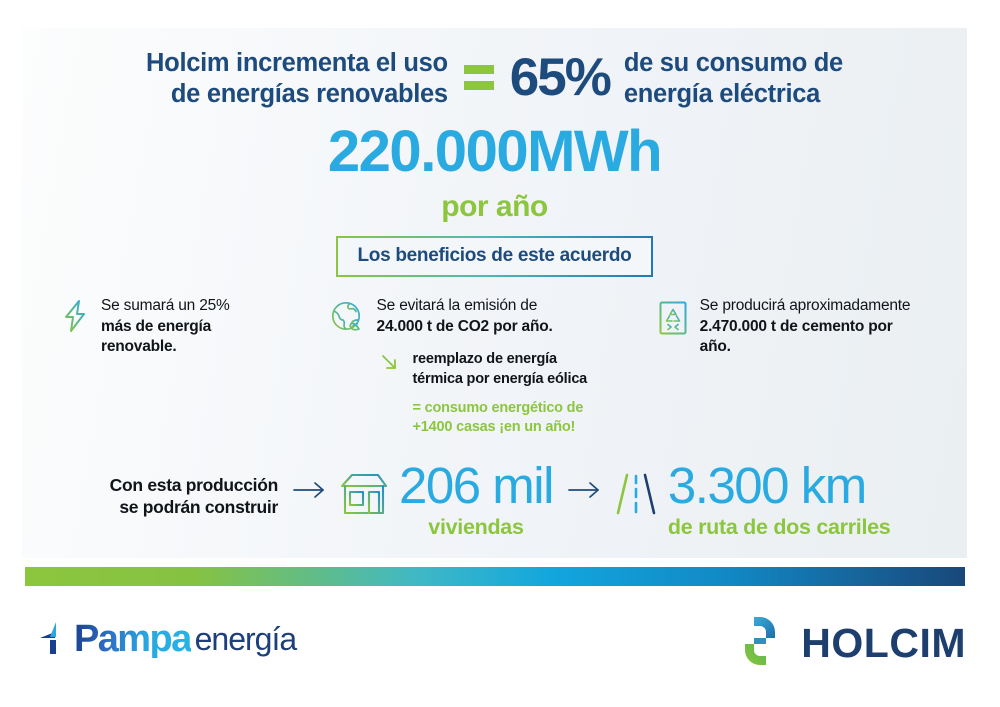  I want to click on production-item-housing: 206 mil viviendas, so click(446, 498).